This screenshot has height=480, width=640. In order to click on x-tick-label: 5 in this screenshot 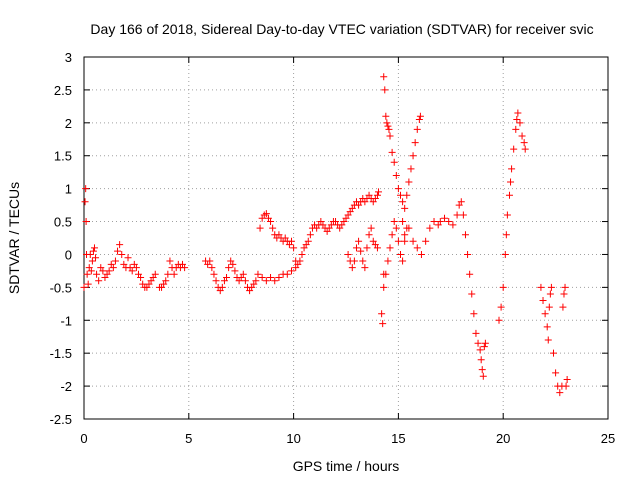, I will do `click(188, 438)`.